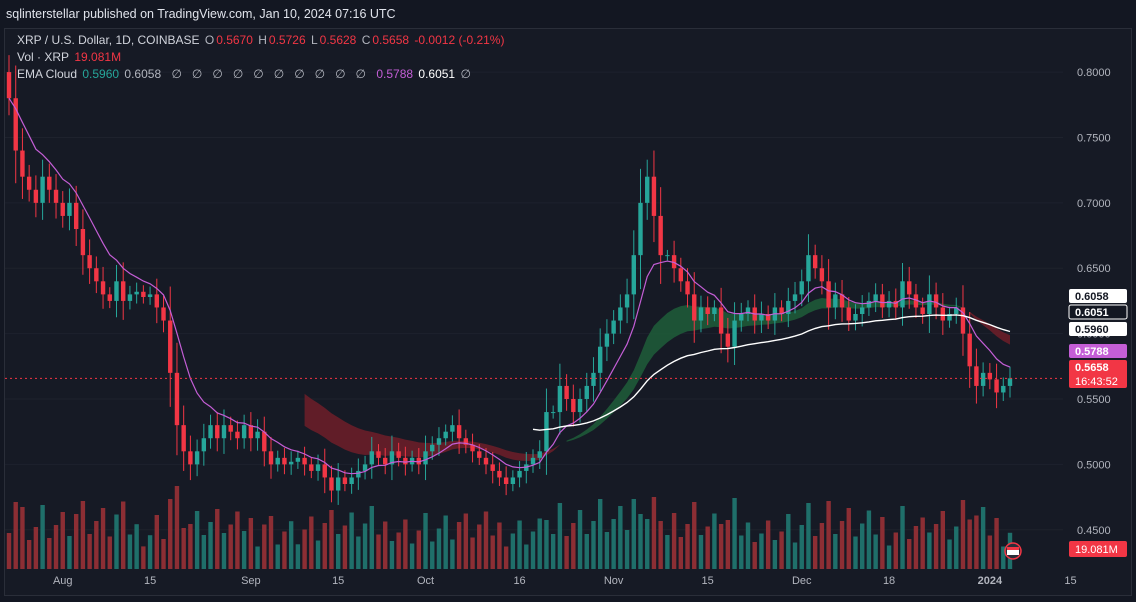  I want to click on x-tick-label-5: 16, so click(519, 581).